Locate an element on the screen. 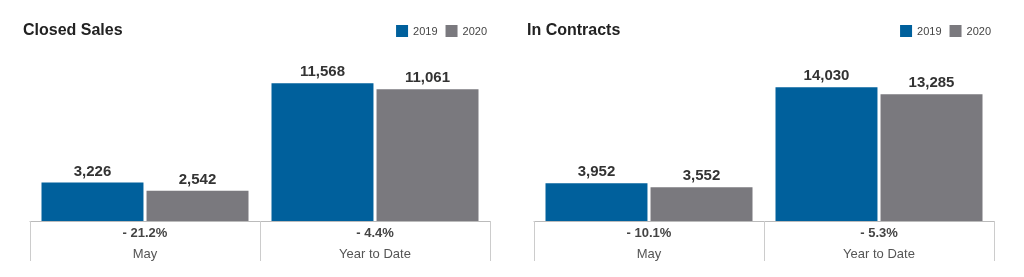 The image size is (1024, 277). text: - 21.2% is located at coordinates (145, 232).